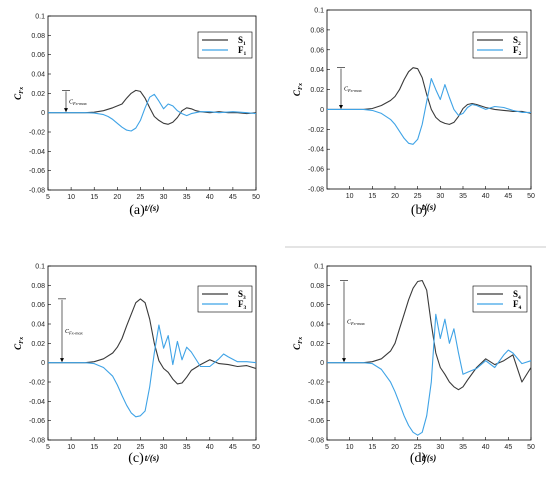 Image resolution: width=550 pixels, height=502 pixels. I want to click on series-line-f3, so click(152, 371).